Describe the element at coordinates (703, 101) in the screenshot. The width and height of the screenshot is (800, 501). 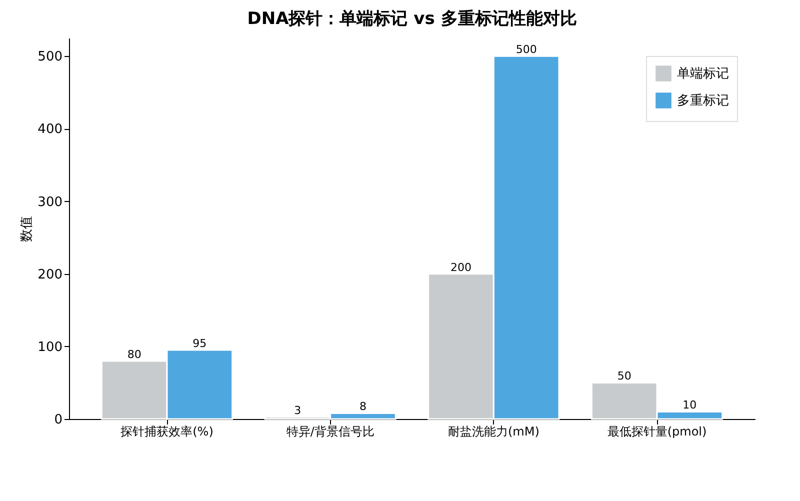
I see `legend-label: 多重标记` at that location.